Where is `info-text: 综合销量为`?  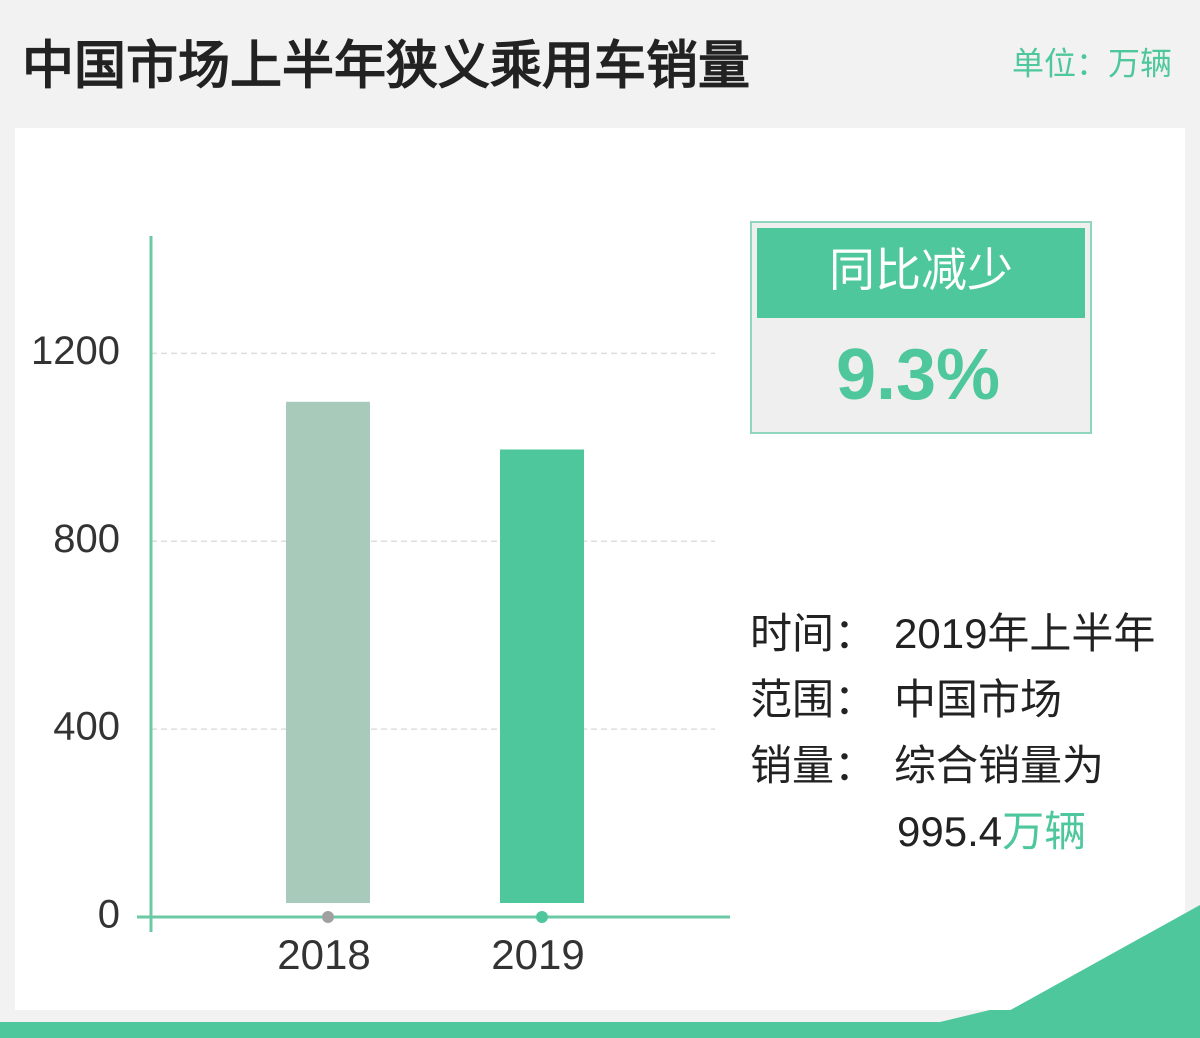
info-text: 综合销量为 is located at coordinates (999, 765).